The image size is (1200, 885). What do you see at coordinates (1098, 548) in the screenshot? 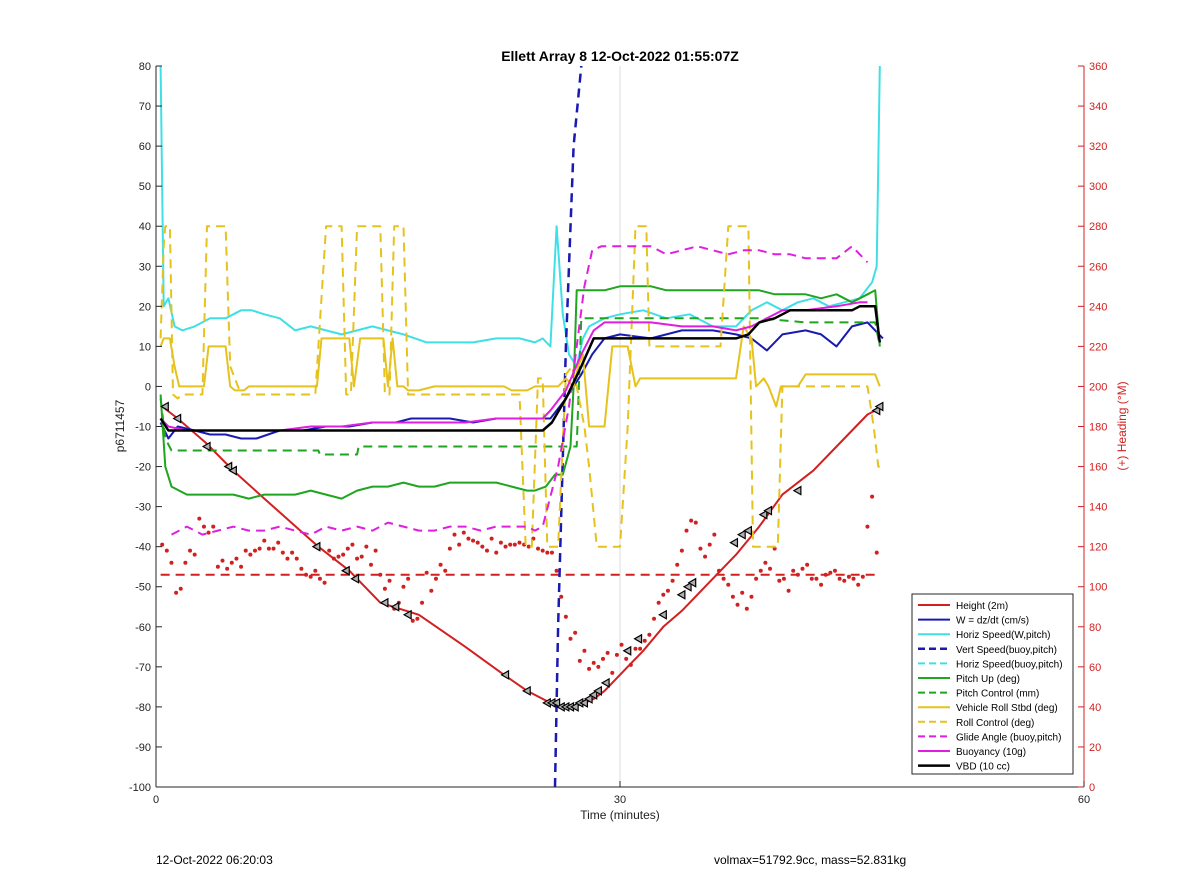
I see `y-right-tick-label: 120` at bounding box center [1098, 548].